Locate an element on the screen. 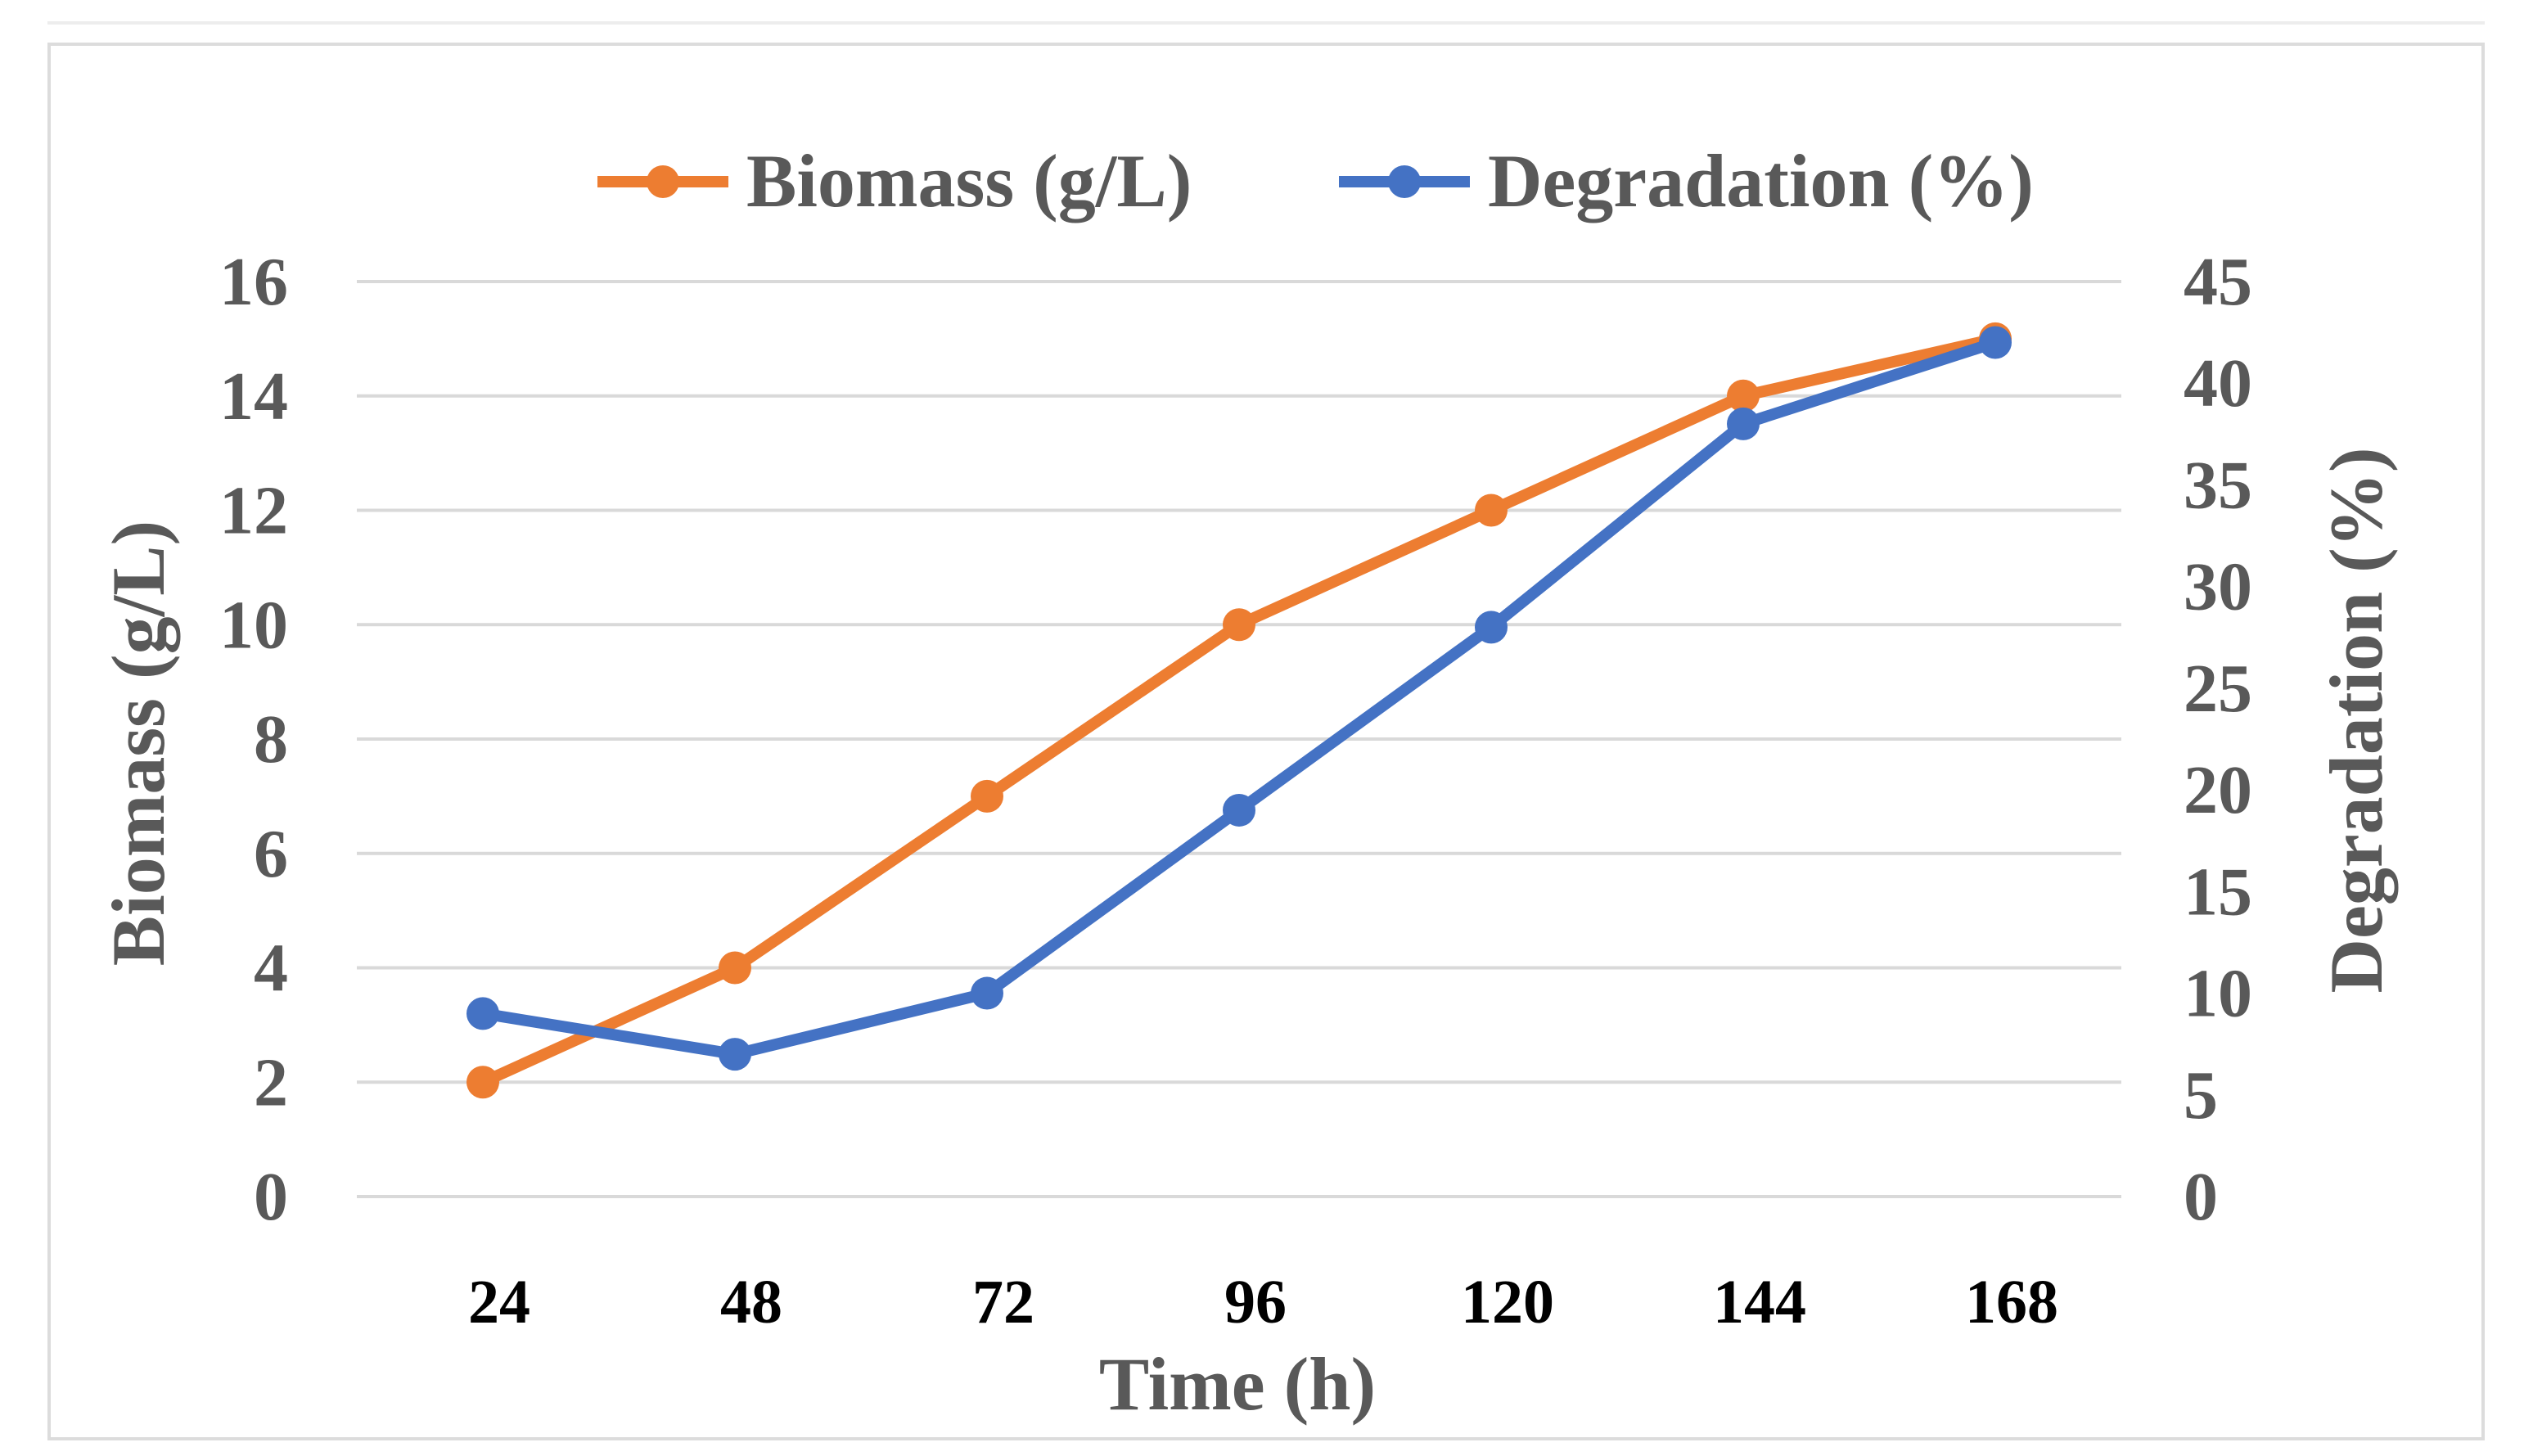 This screenshot has height=1456, width=2533. left-tick-label: 6 is located at coordinates (271, 854).